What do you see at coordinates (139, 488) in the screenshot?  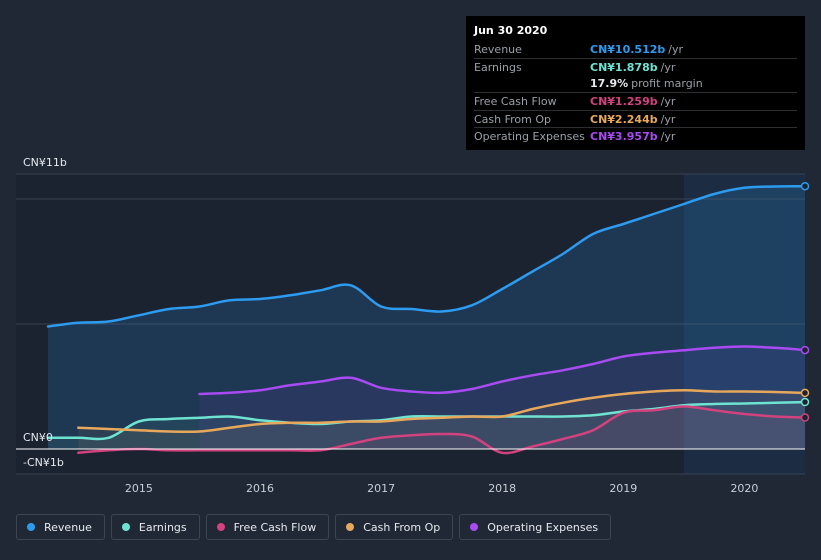 I see `x-tick-label: 2015` at bounding box center [139, 488].